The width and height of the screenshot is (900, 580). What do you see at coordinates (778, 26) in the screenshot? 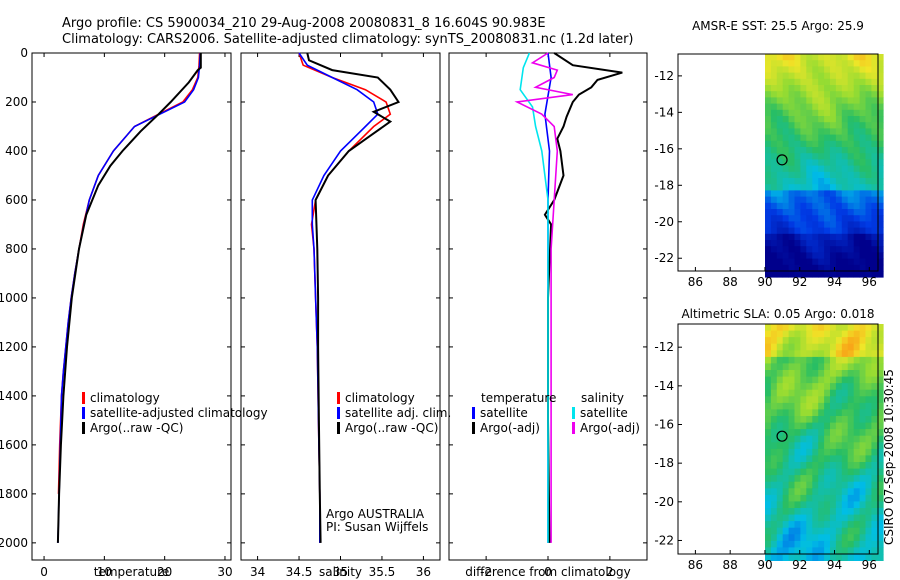
I see `sst-map-title: AMSR-E SST: 25.5 Argo: 25.9` at bounding box center [778, 26].